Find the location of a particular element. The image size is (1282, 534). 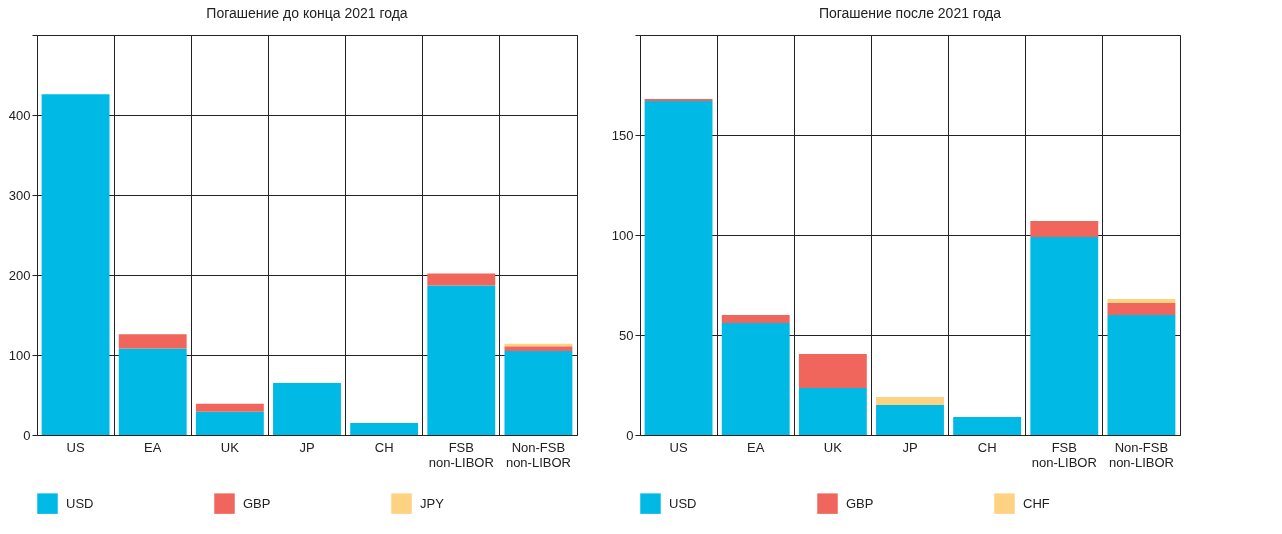

y-tick-label: 150 is located at coordinates (622, 135).